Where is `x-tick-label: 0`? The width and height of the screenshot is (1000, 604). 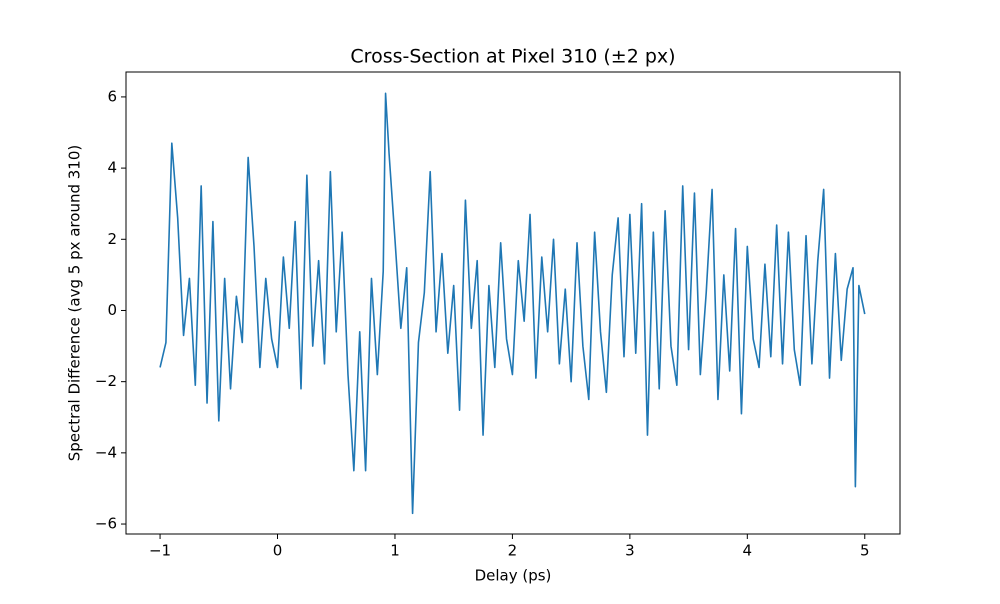
x-tick-label: 0 is located at coordinates (278, 551).